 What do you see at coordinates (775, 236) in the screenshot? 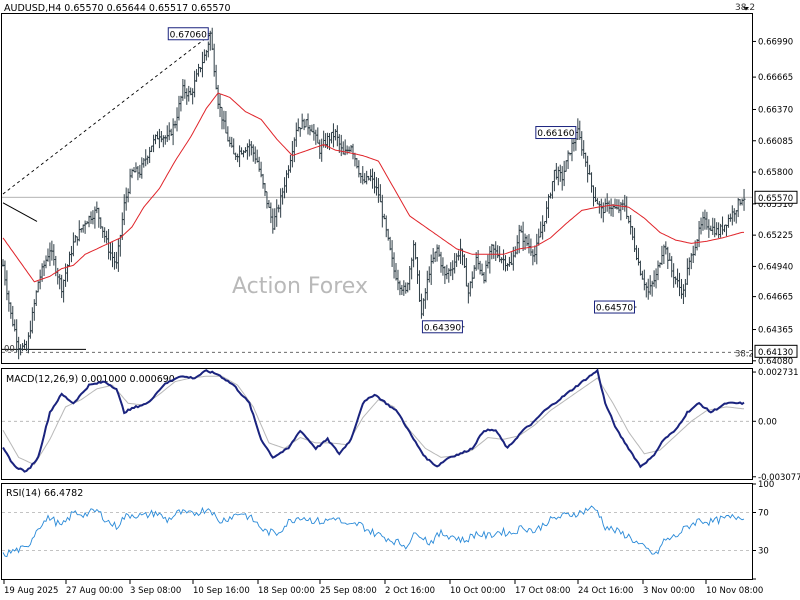
I see `price-tick-label: 0.65225` at bounding box center [775, 236].